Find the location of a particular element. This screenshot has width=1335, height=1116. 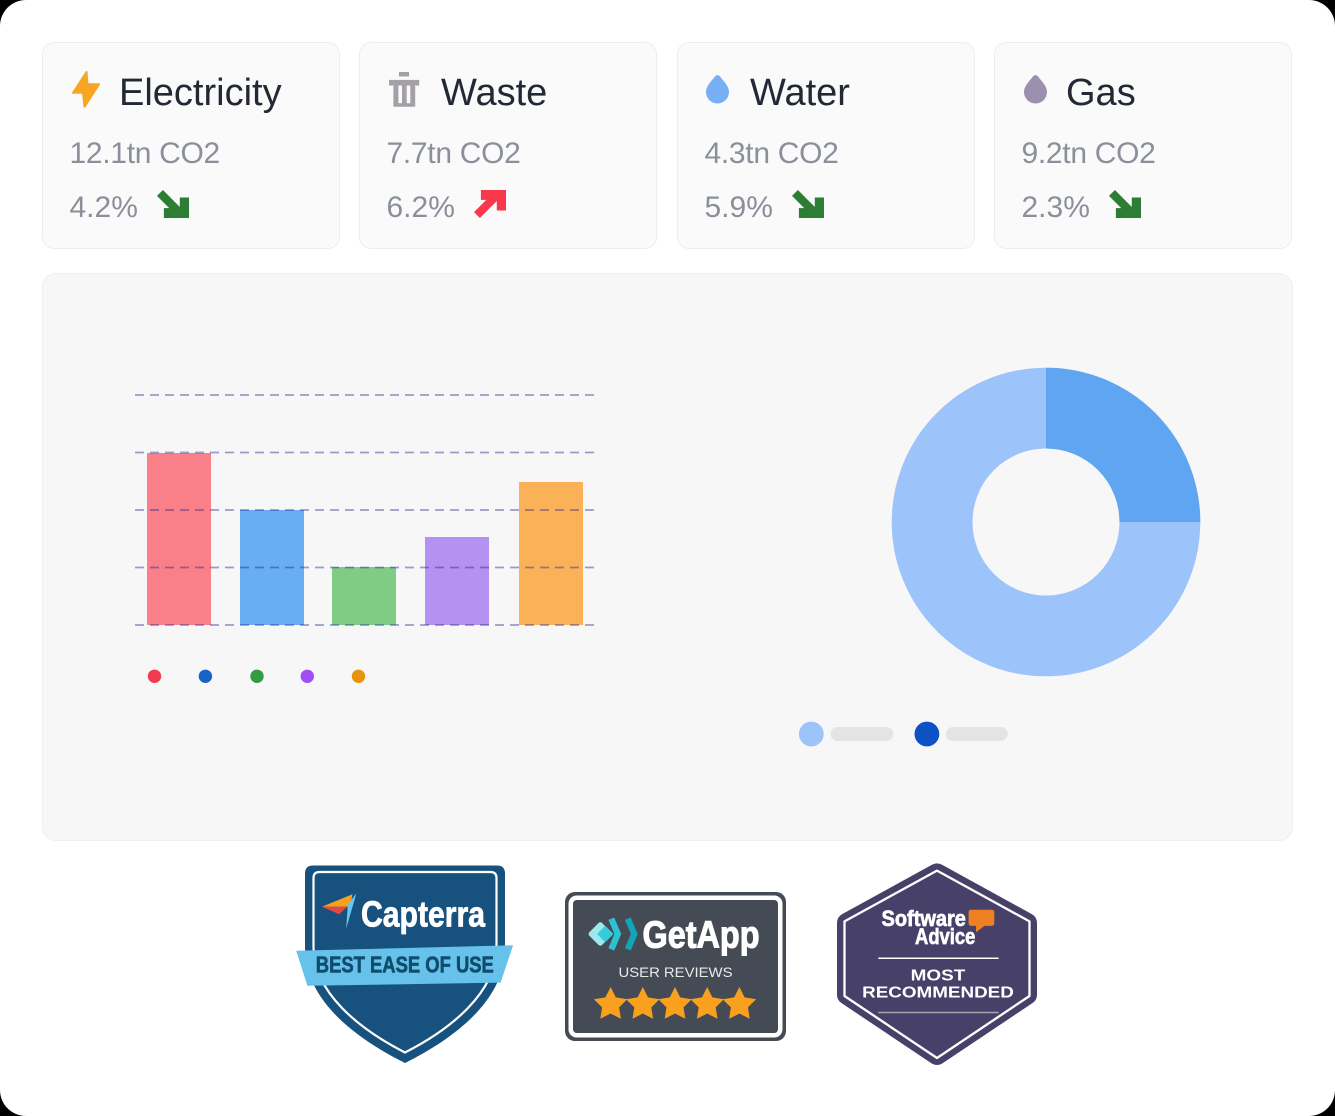

svg-text: Software is located at coordinates (924, 918).